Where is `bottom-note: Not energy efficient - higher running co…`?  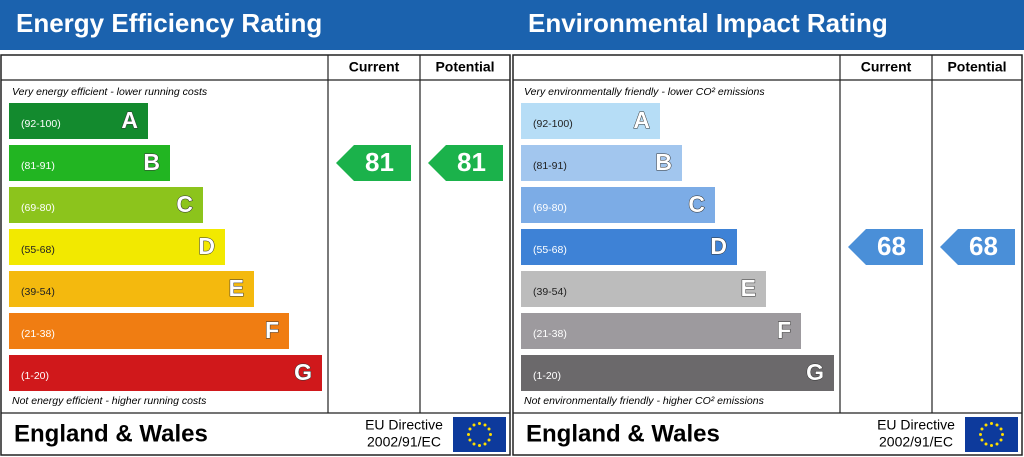 bottom-note: Not energy efficient - higher running co… is located at coordinates (109, 401).